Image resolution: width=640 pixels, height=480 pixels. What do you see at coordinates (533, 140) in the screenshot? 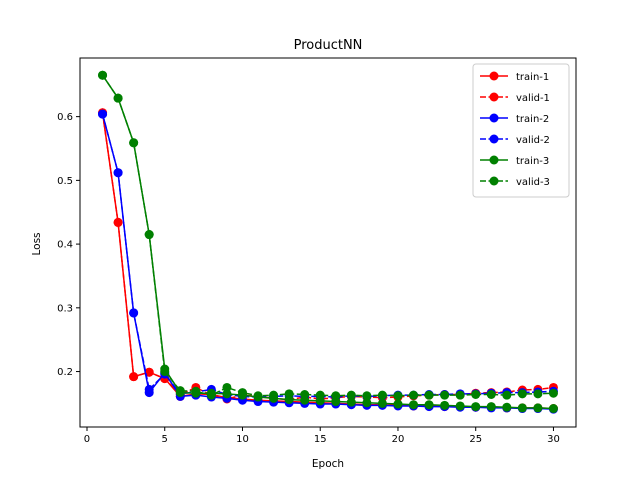
I see `legend-label-valid-2: valid-2` at bounding box center [533, 140].